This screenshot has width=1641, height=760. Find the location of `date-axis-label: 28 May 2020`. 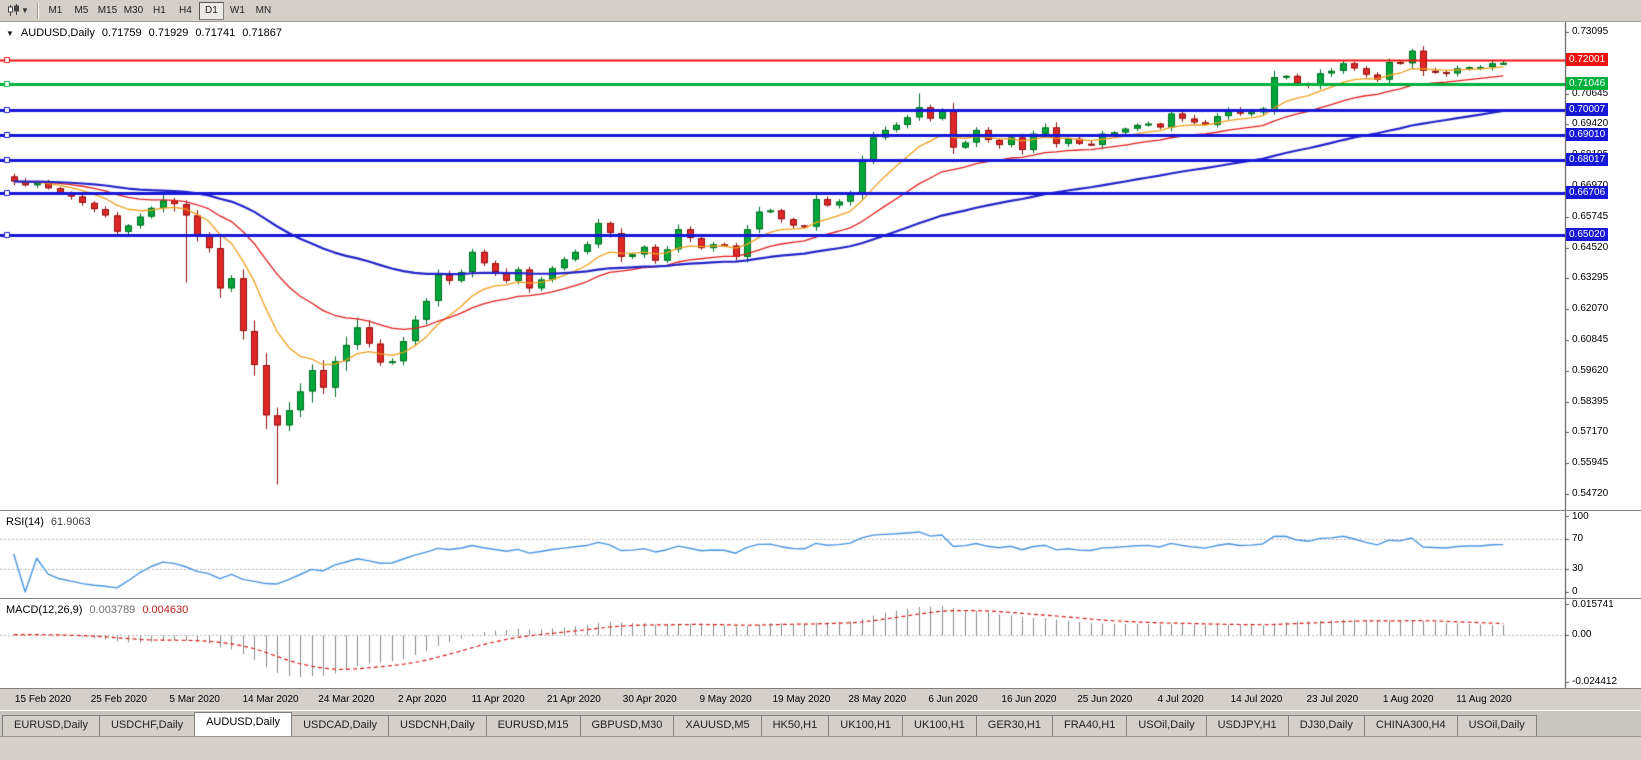

date-axis-label: 28 May 2020 is located at coordinates (877, 699).